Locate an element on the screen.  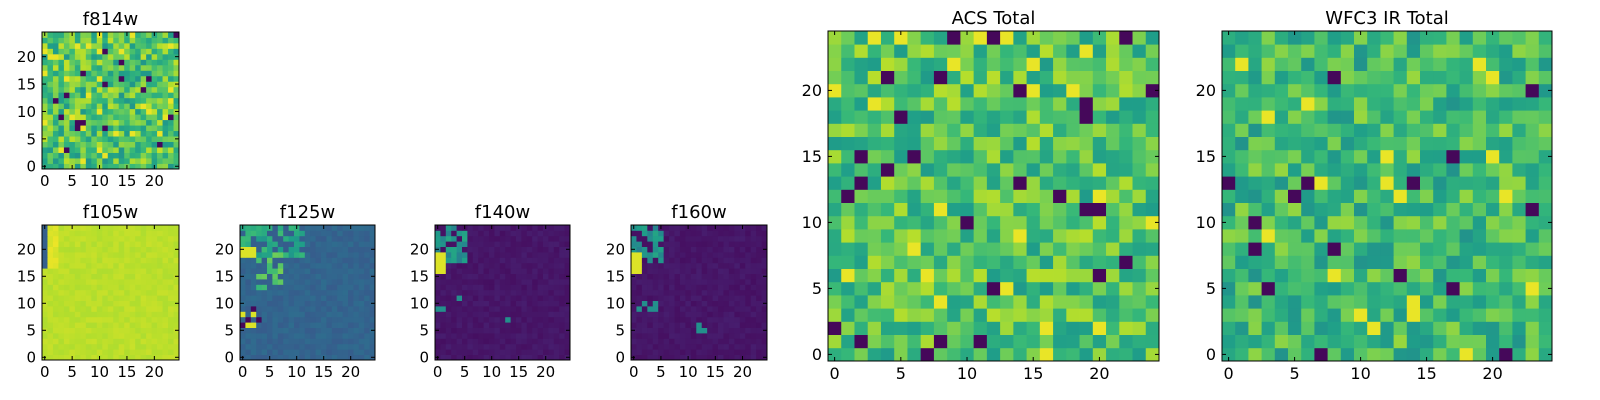
x-tick-label: 10 is located at coordinates (491, 372).